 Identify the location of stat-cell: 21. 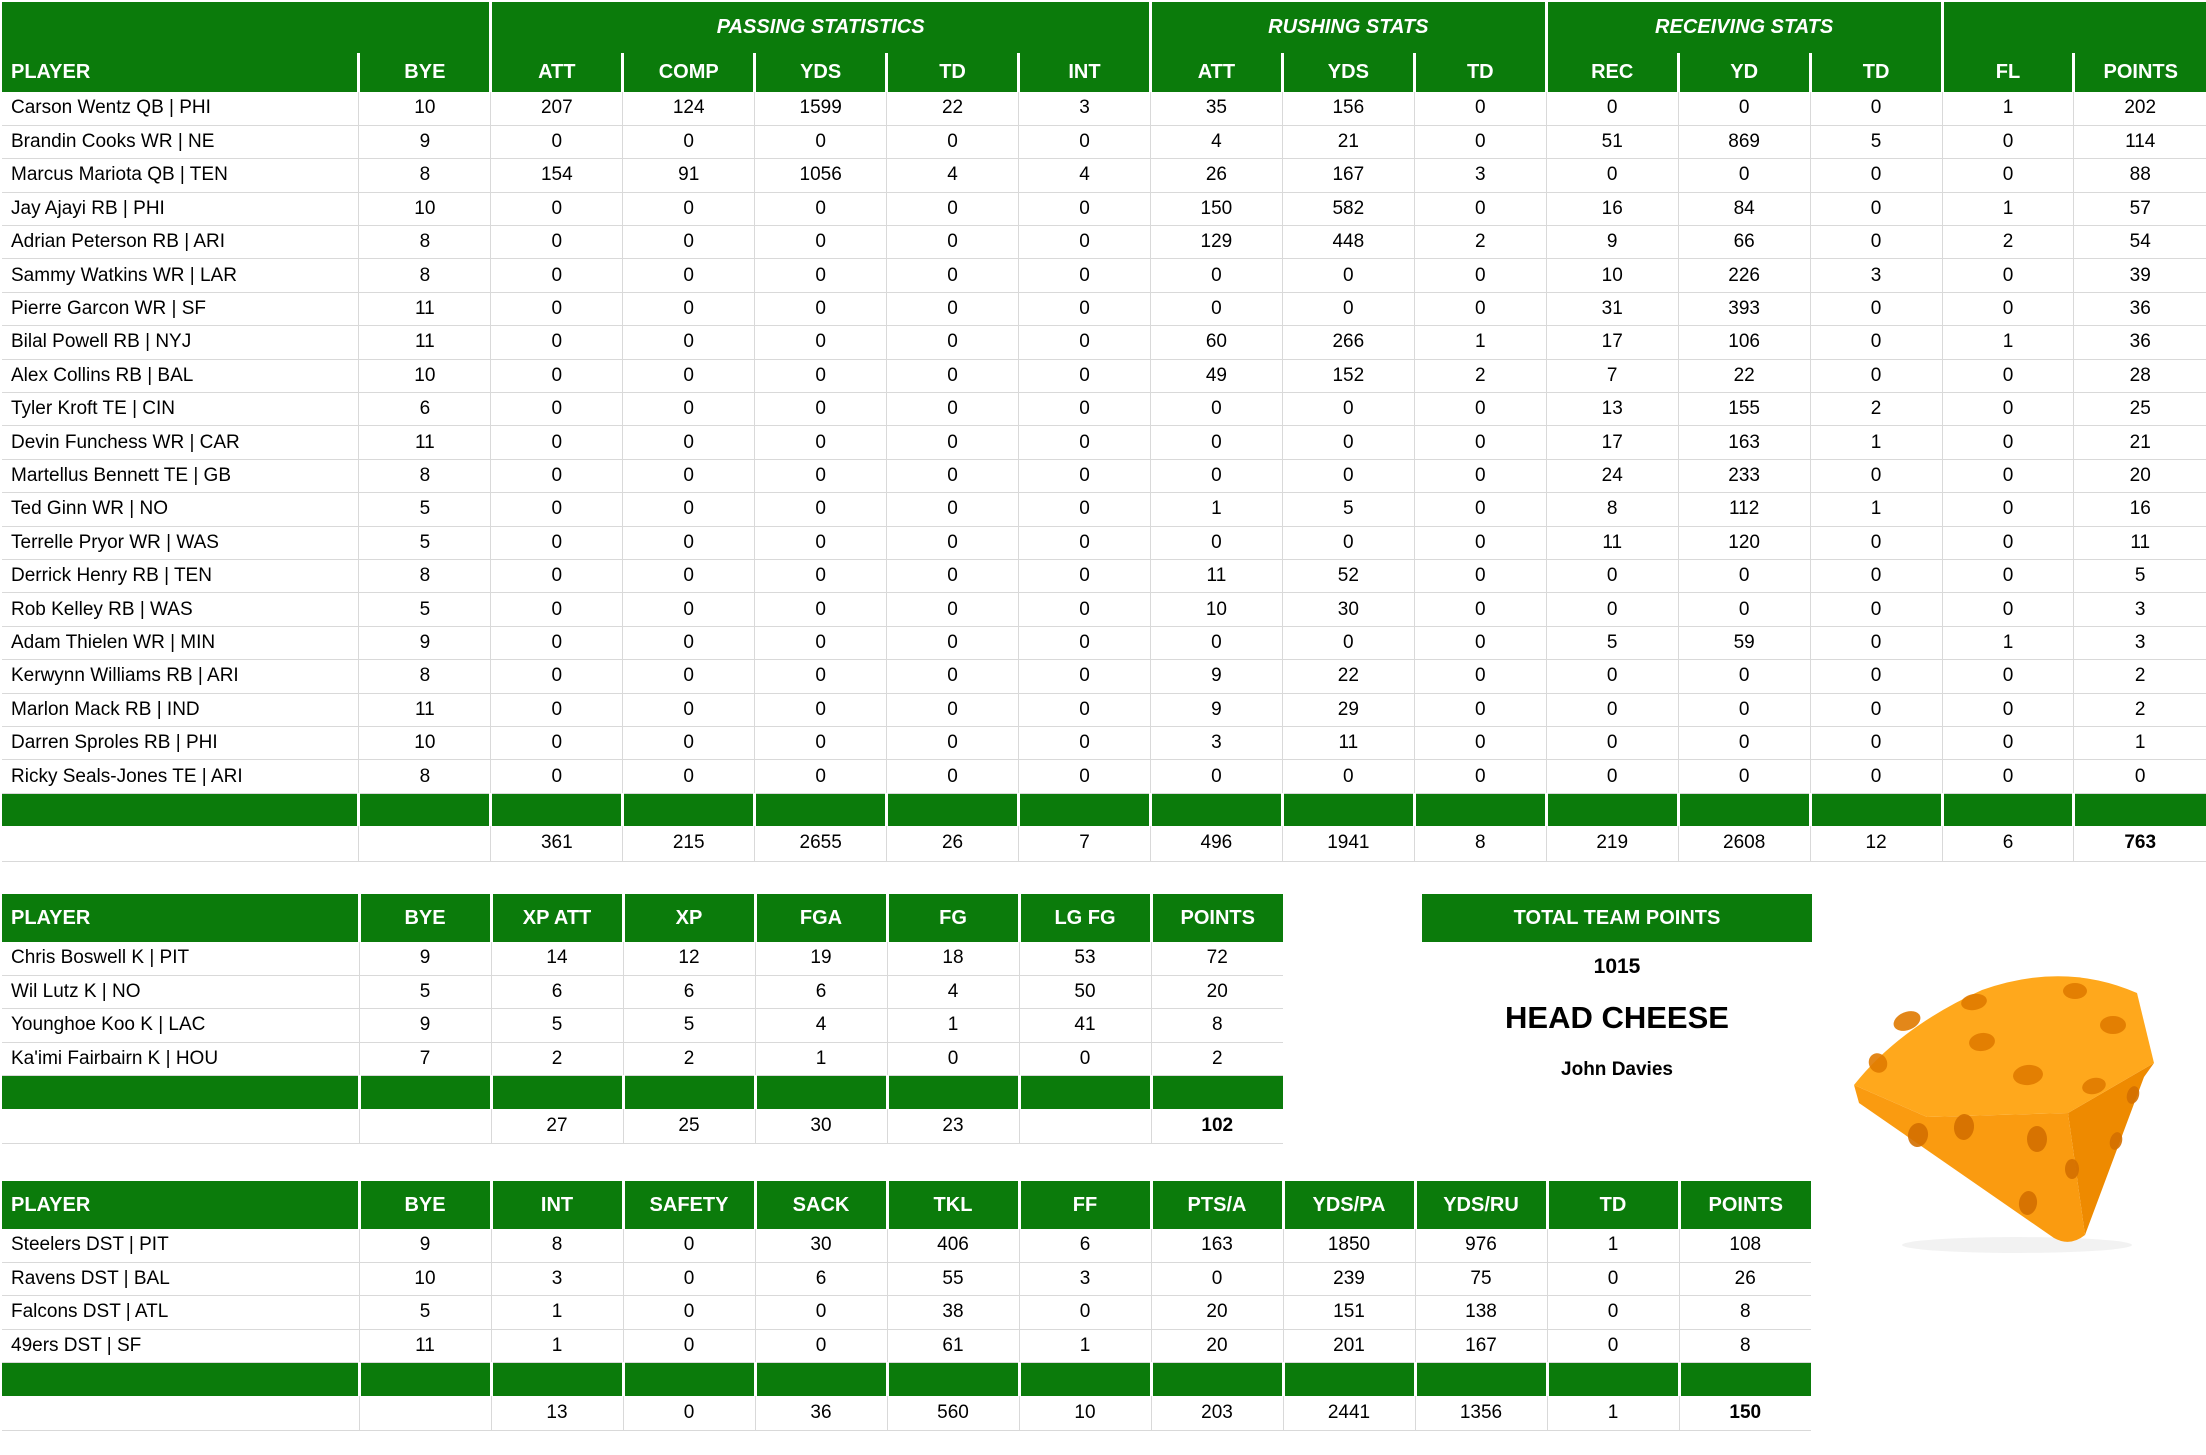
(1348, 142).